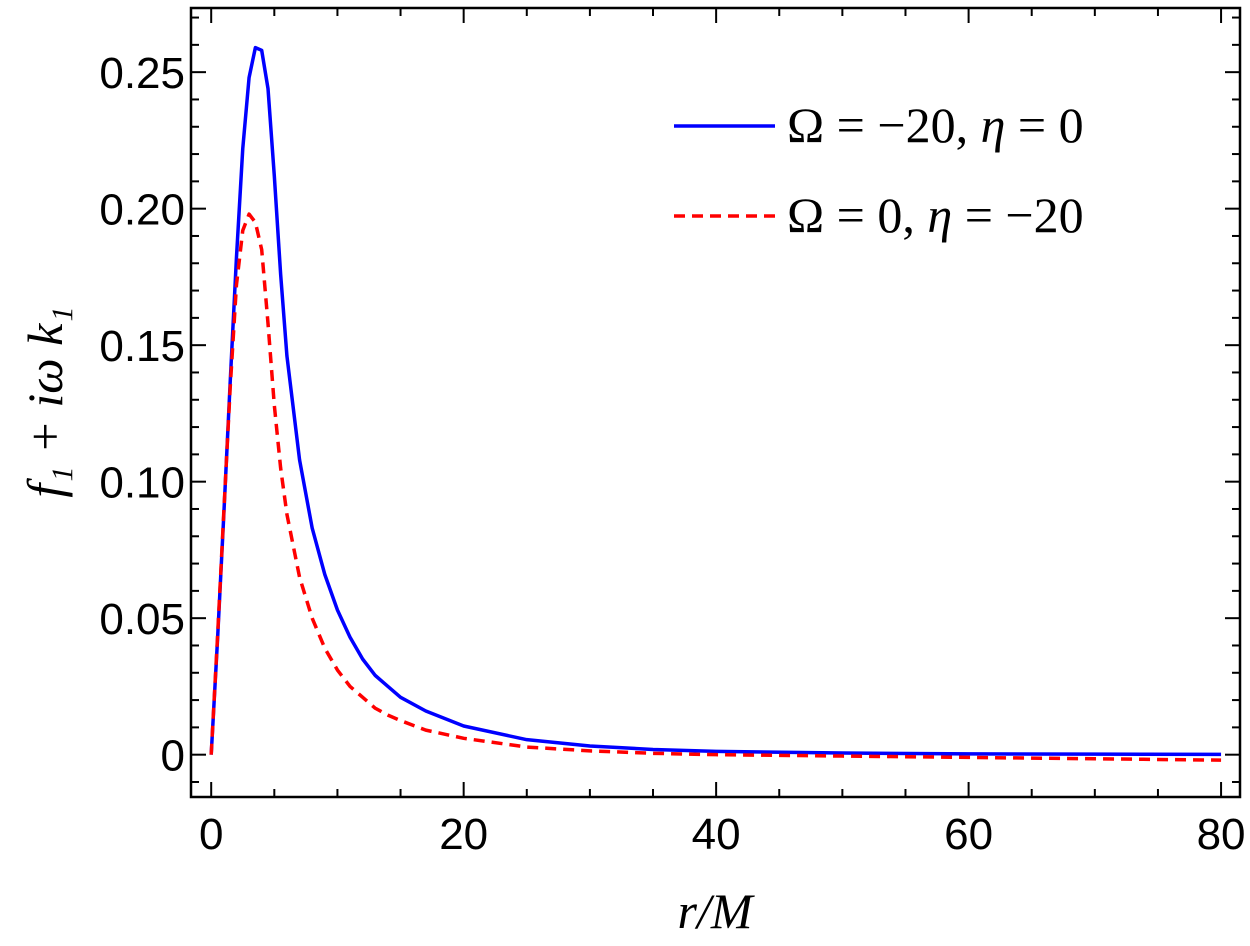 The width and height of the screenshot is (1250, 946). Describe the element at coordinates (142, 483) in the screenshot. I see `y-tick-label: 0.10` at that location.